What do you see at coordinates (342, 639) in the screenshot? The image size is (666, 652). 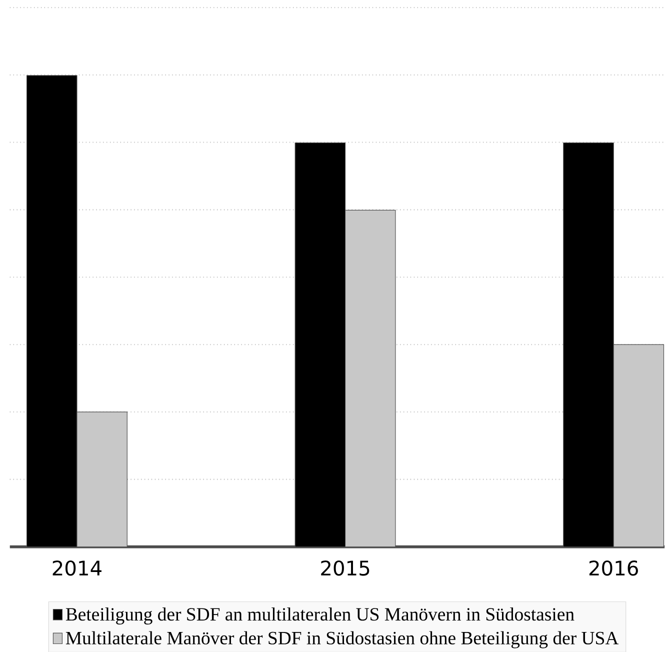 I see `legend-label: Multilaterale Manöver der SDF in Südostasien ohne Beteiligung der USA` at bounding box center [342, 639].